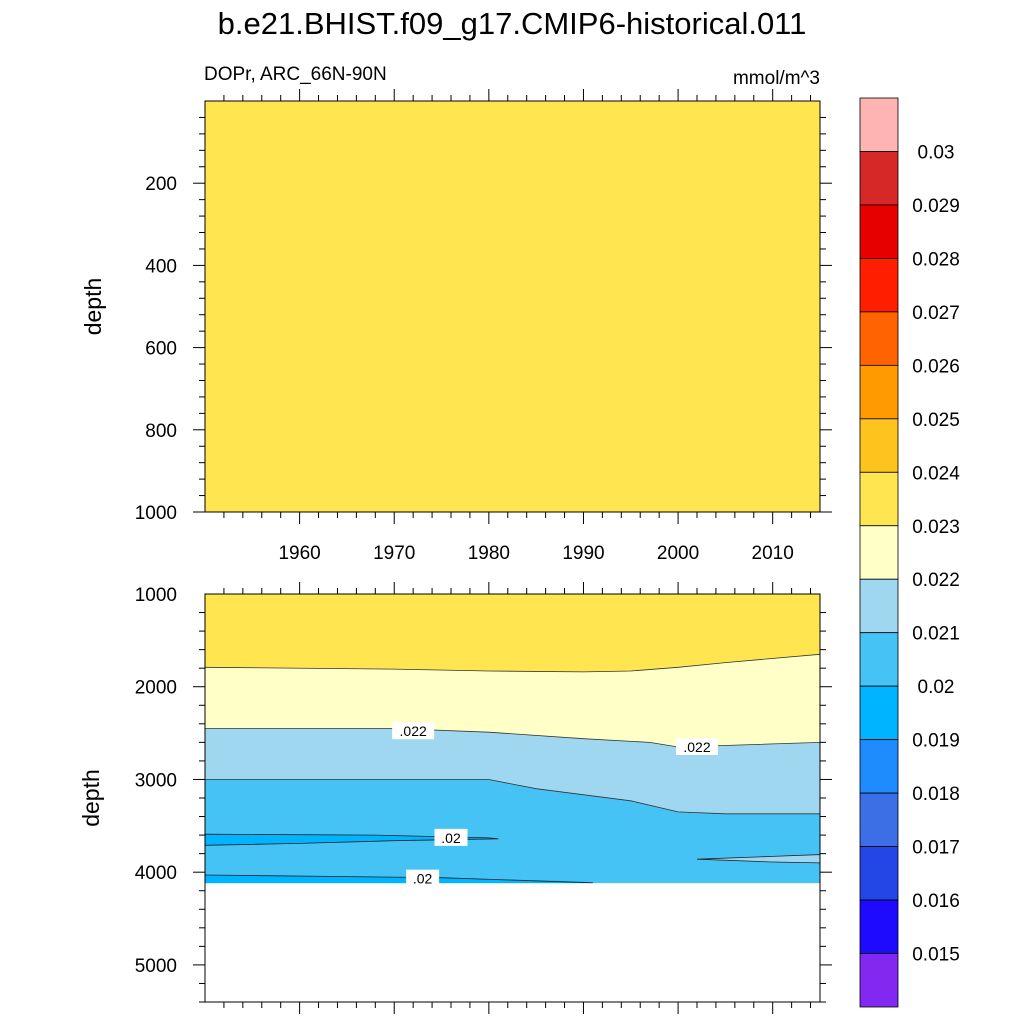  I want to click on upper-y-axis-label: depth, so click(93, 307).